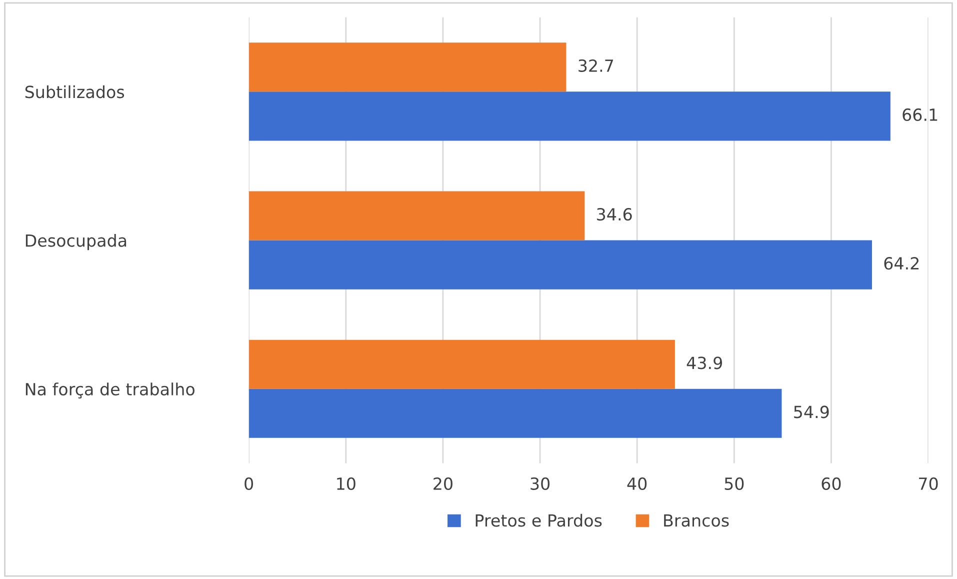 The image size is (957, 579). What do you see at coordinates (249, 483) in the screenshot?
I see `x-tick-label: 0` at bounding box center [249, 483].